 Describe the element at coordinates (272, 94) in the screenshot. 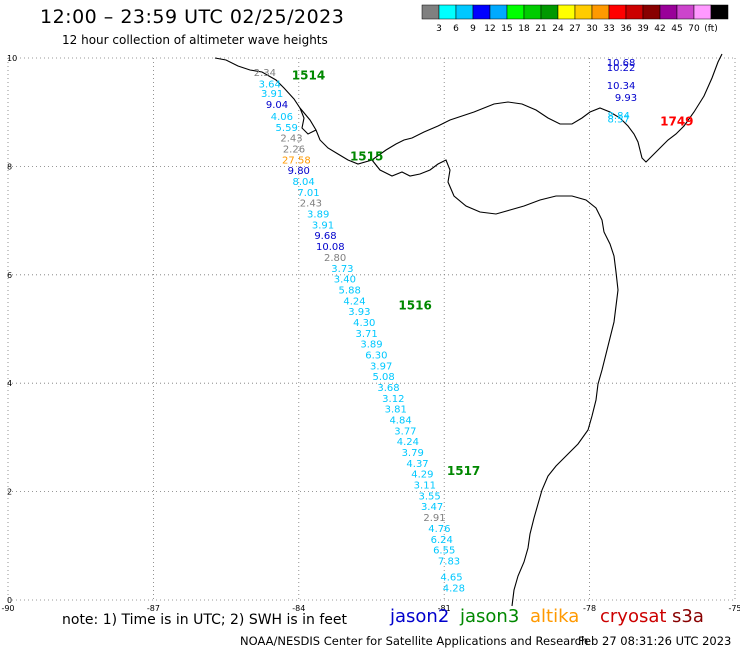

I see `wave-height-value: 3.91` at that location.